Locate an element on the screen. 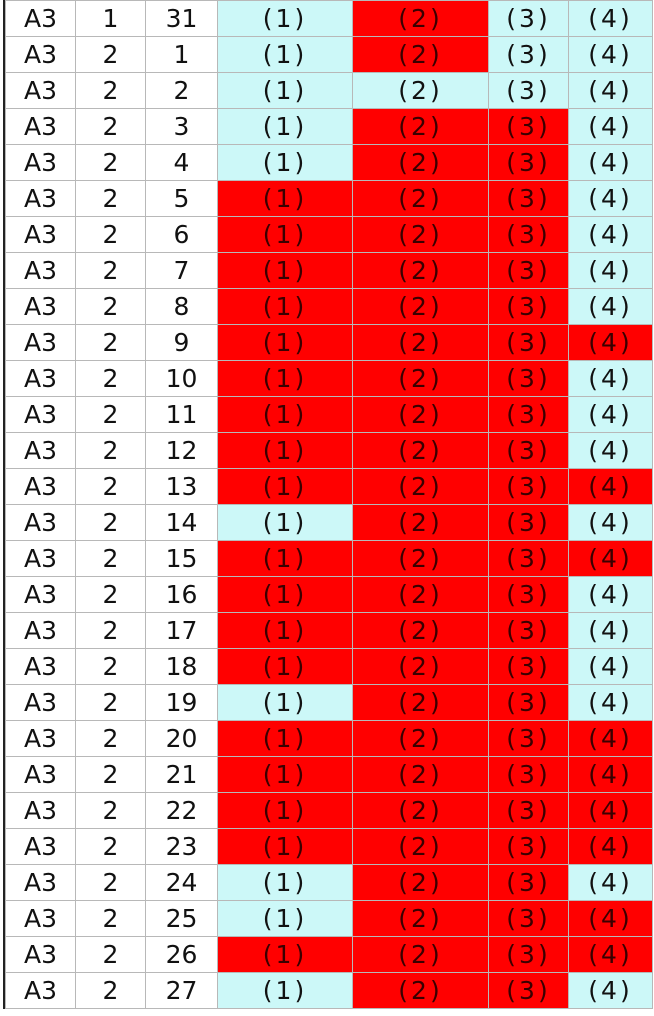 This screenshot has width=654, height=1016. cell-number: 21 is located at coordinates (181, 774).